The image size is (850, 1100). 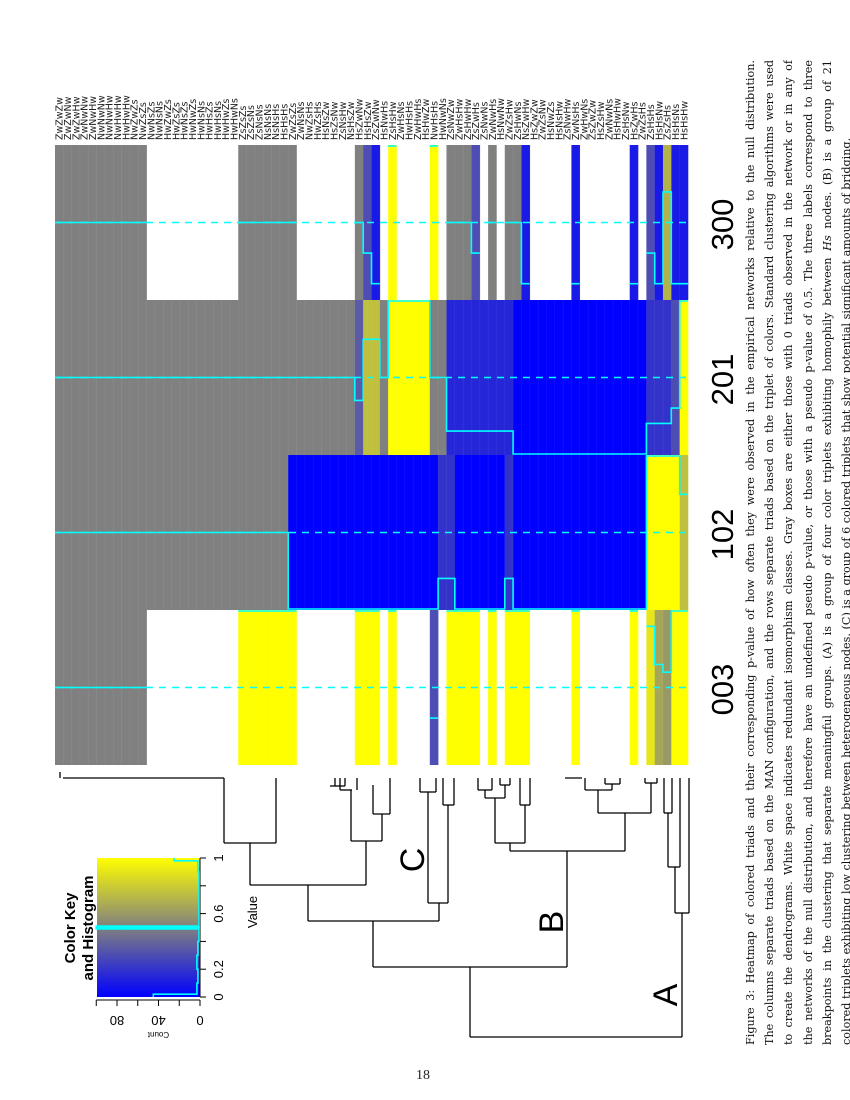 What do you see at coordinates (423, 1075) in the screenshot?
I see `page-number: 18` at bounding box center [423, 1075].